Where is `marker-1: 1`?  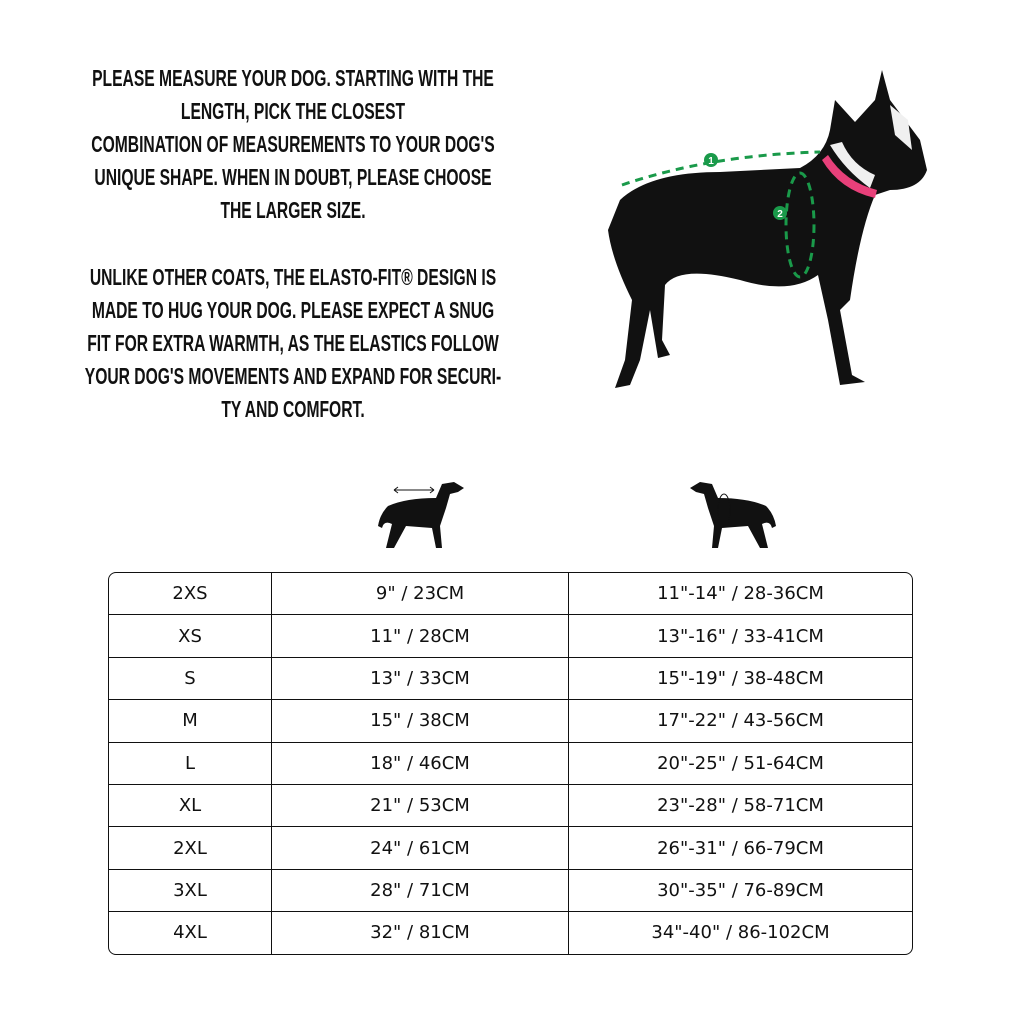
marker-1: 1 is located at coordinates (711, 161).